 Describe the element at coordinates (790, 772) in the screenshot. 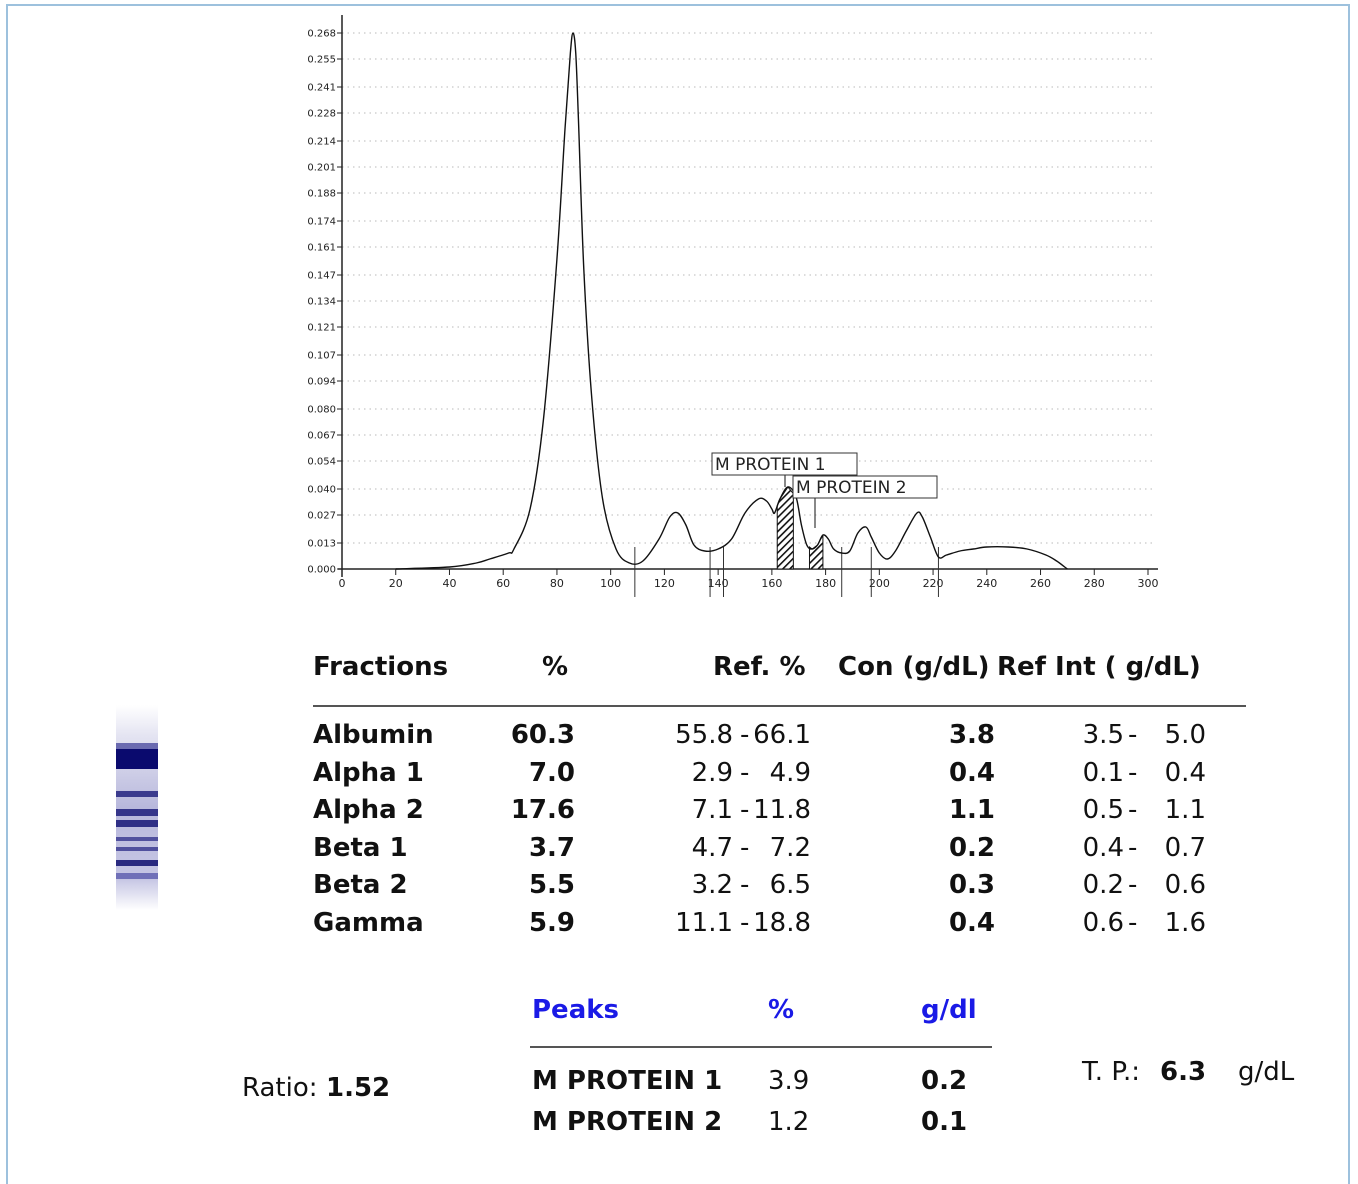

I see `fraction-ref-hi-cell: 4.9` at that location.